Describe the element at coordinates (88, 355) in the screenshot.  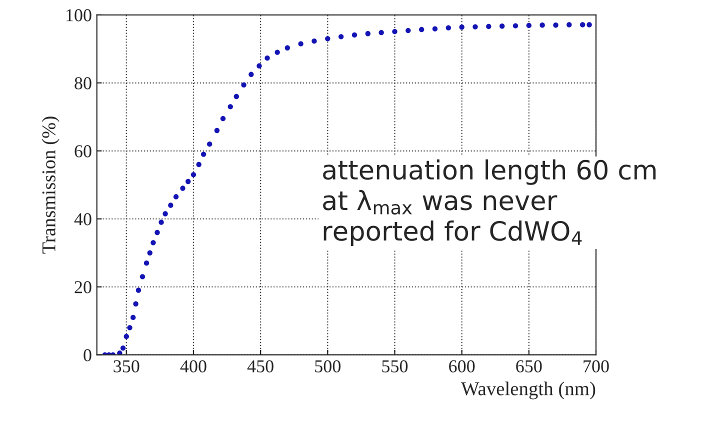
I see `y-tick-label: 0` at that location.